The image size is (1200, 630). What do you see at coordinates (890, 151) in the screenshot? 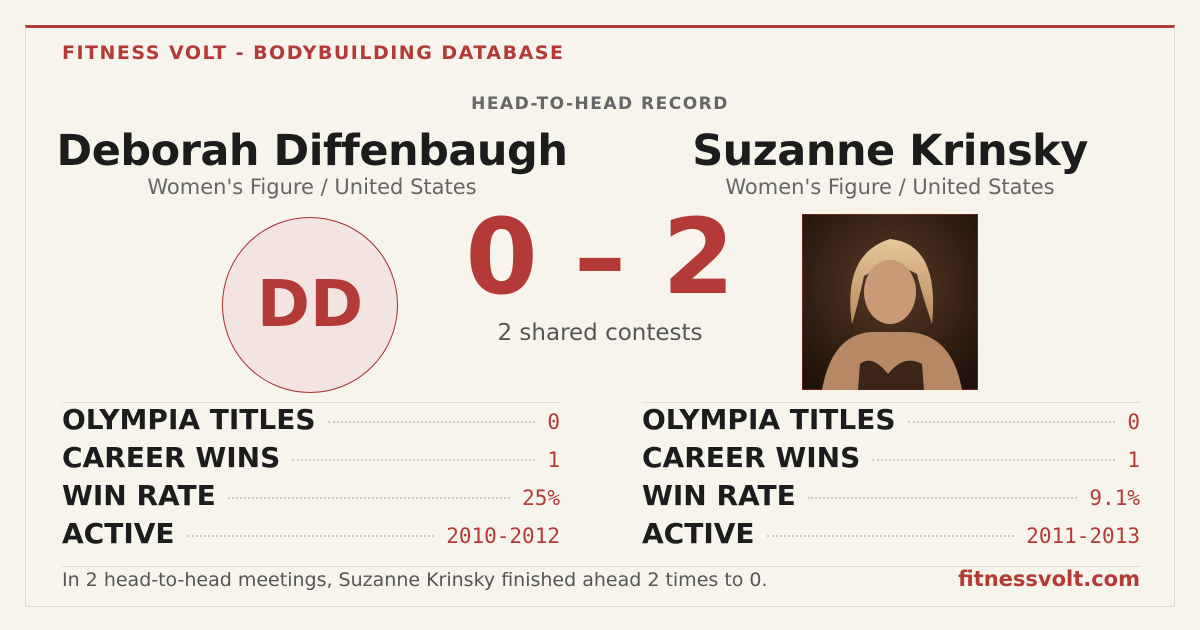
I see `athlete-name: Suzanne Krinsky` at bounding box center [890, 151].